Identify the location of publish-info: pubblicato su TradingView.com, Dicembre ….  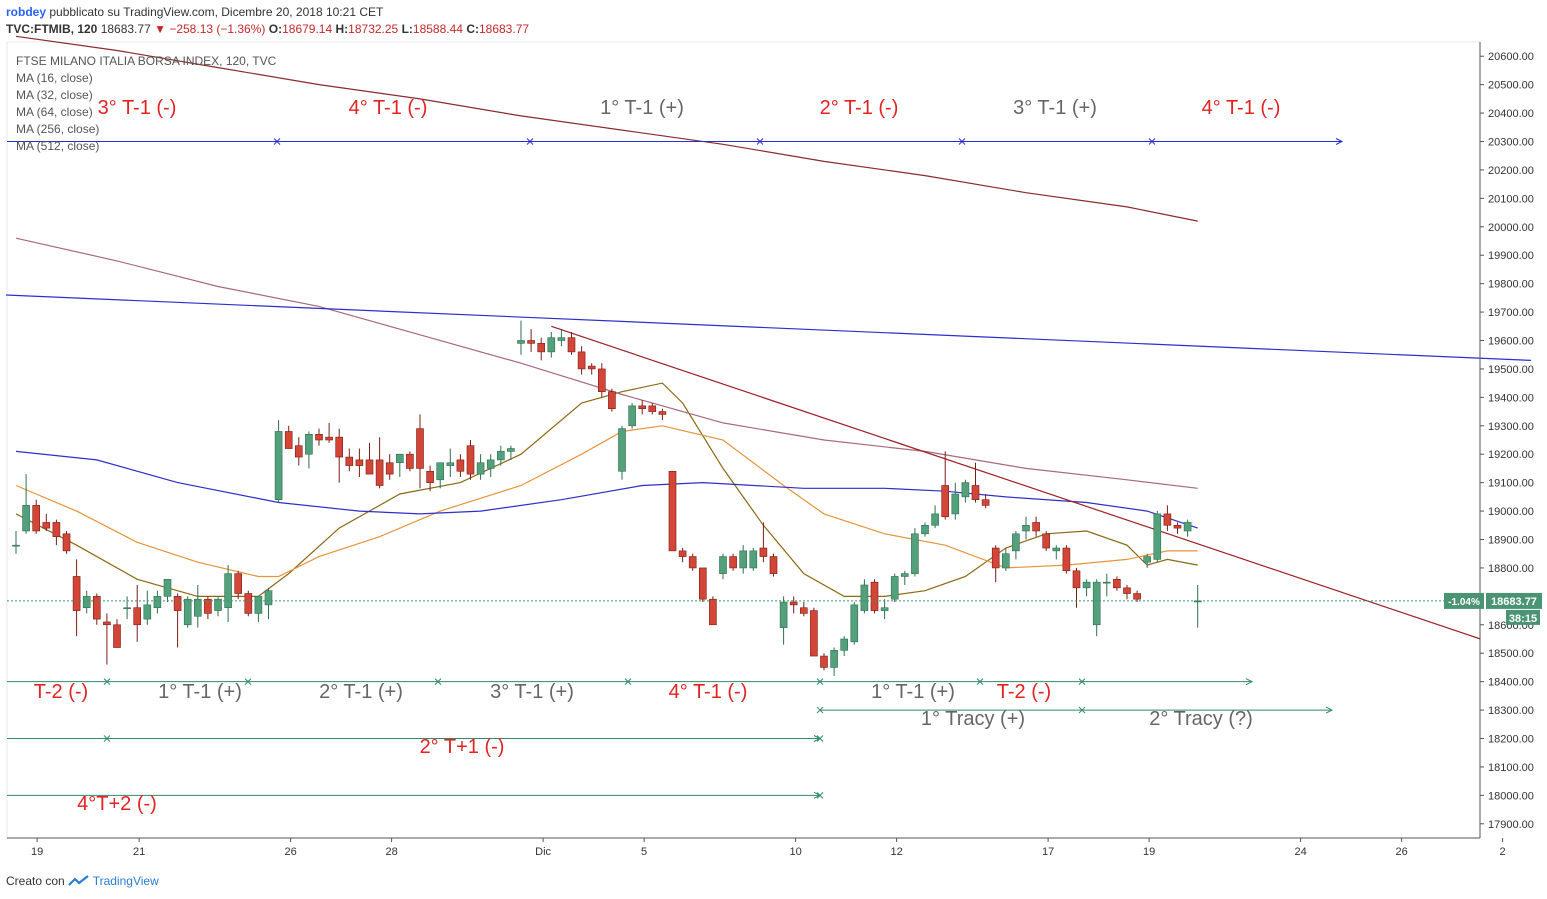
(216, 12).